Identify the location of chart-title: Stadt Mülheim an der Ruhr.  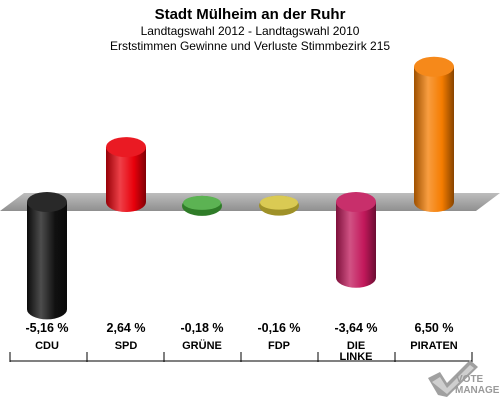
(250, 14).